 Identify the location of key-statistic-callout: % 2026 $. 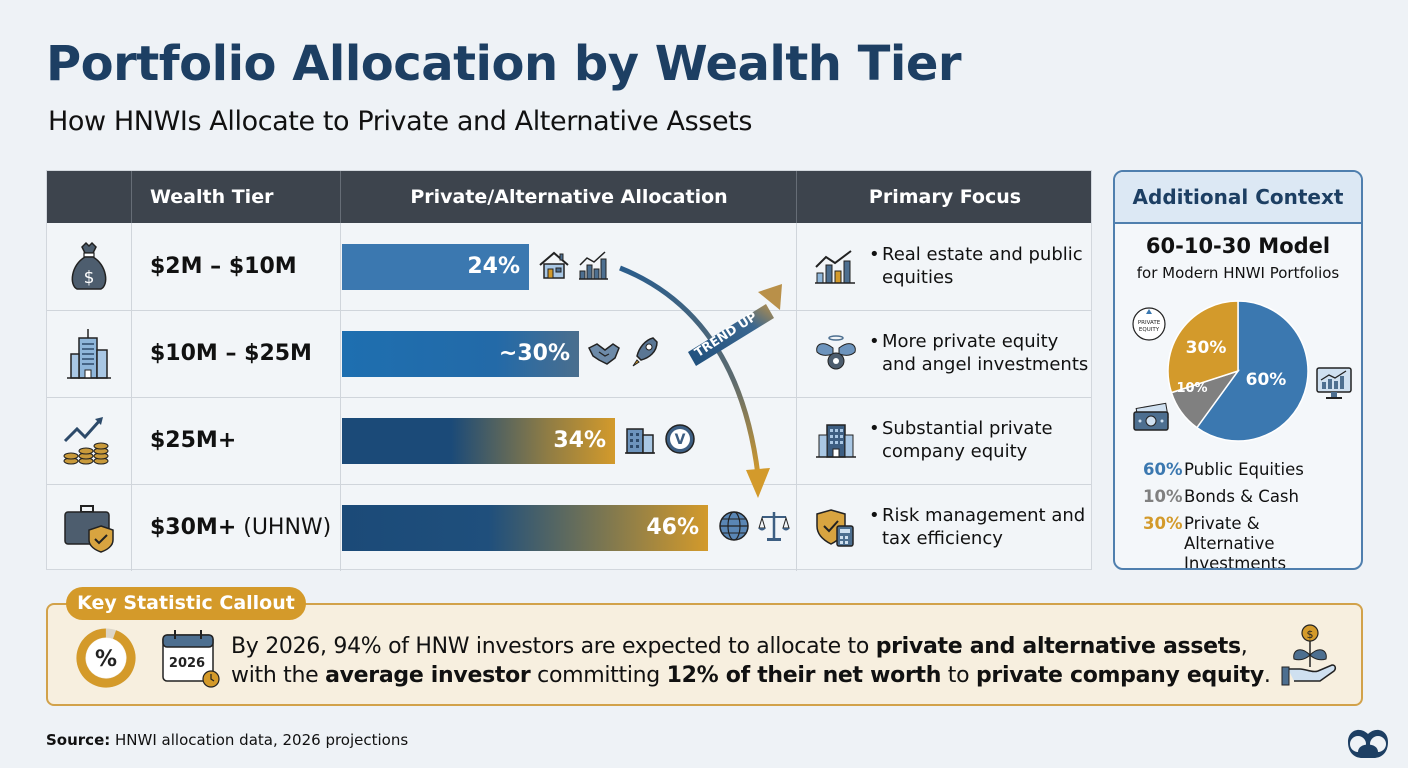
(704, 654).